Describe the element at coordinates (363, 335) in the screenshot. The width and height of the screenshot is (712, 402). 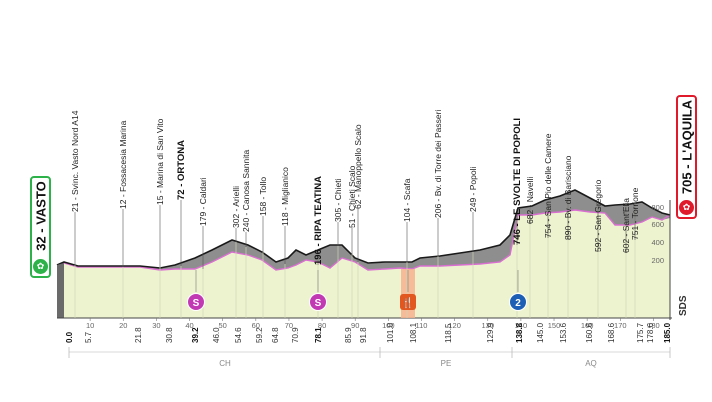
I see `km-label: 91.8` at that location.